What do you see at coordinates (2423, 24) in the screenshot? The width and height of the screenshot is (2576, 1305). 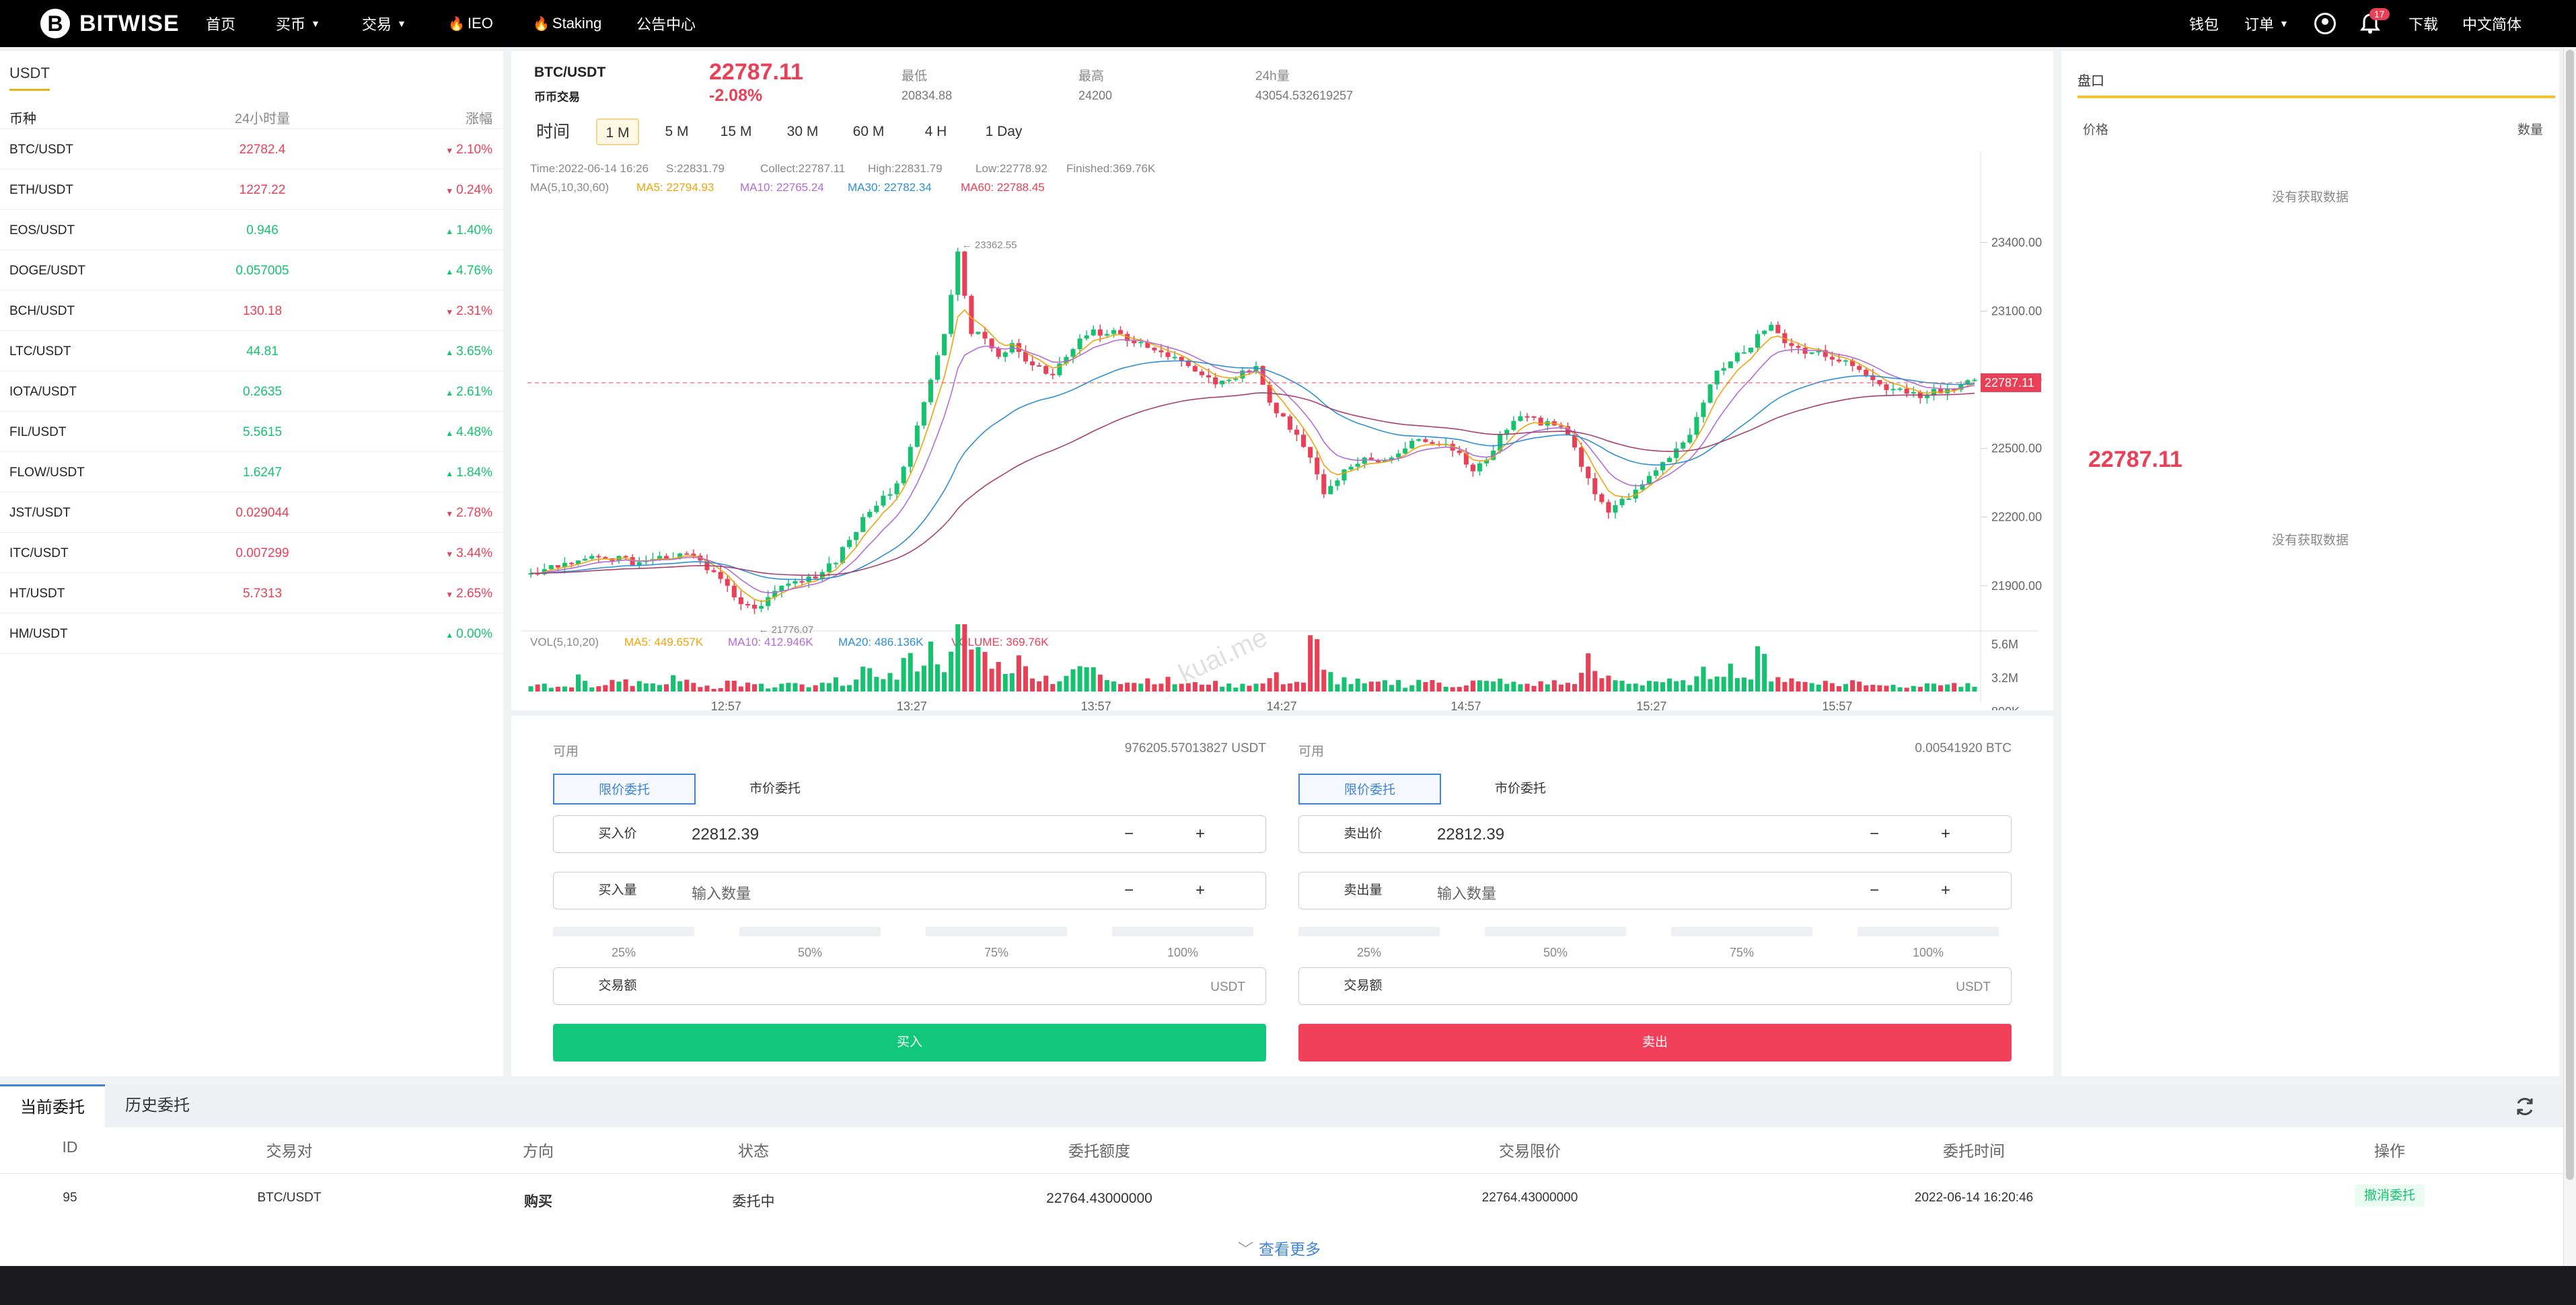 I see `nav-download: 下载` at bounding box center [2423, 24].